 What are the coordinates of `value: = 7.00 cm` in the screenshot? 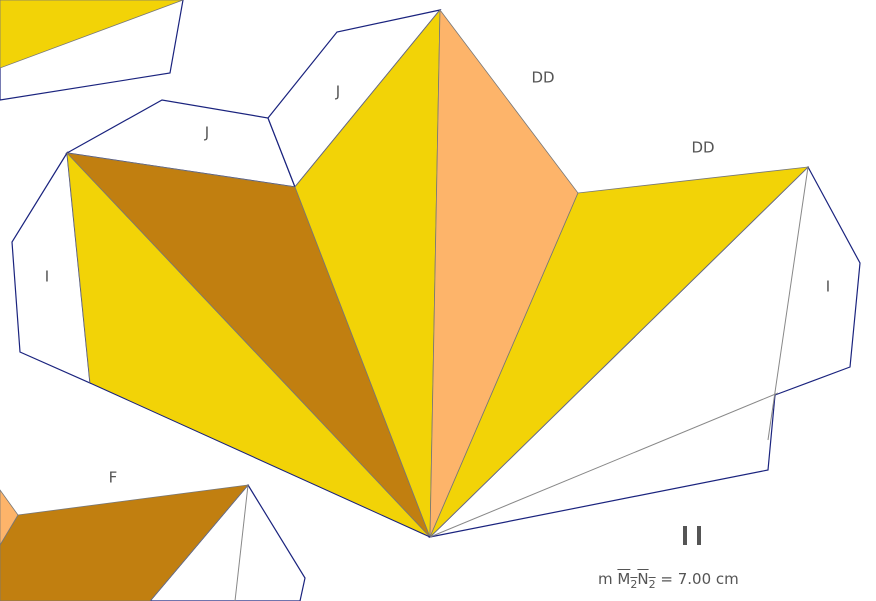 It's located at (699, 579).